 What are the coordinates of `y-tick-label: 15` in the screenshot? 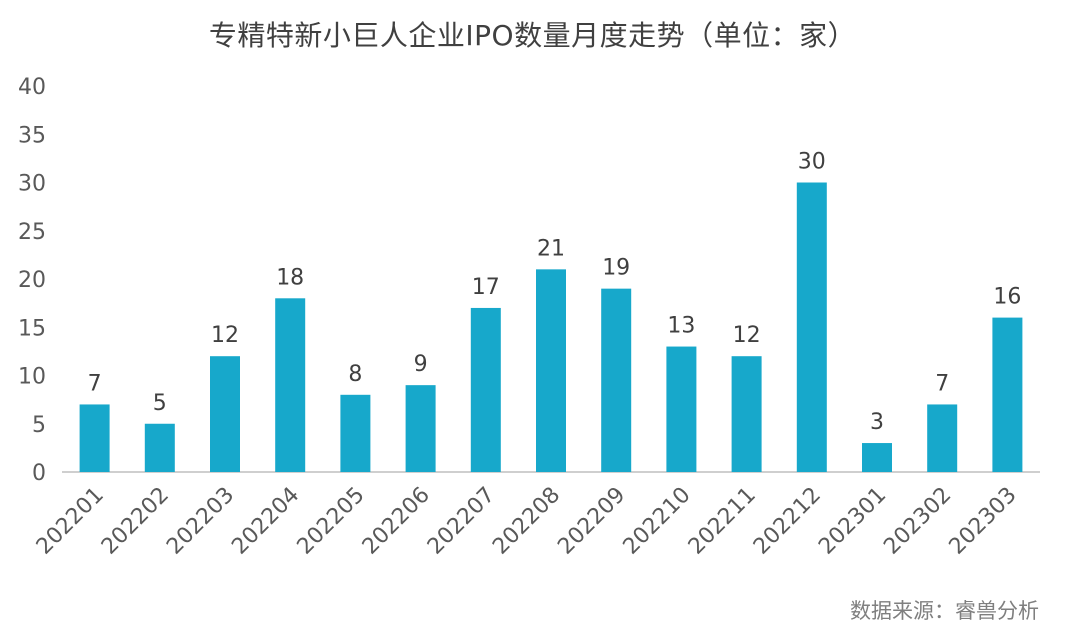 It's located at (32, 328).